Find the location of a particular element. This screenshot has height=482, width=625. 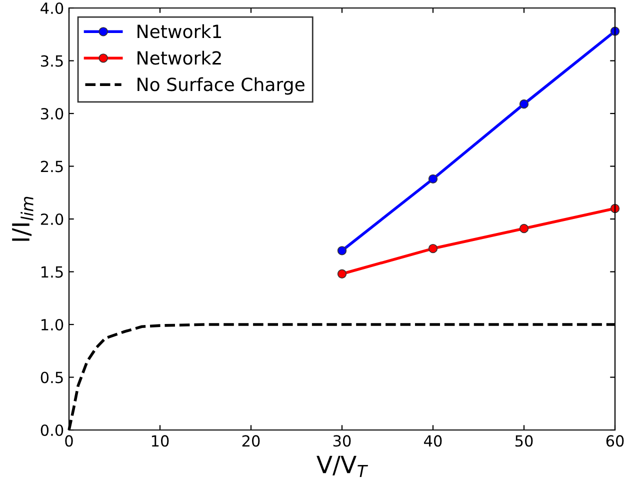

x-tick-label: 60 is located at coordinates (615, 441).